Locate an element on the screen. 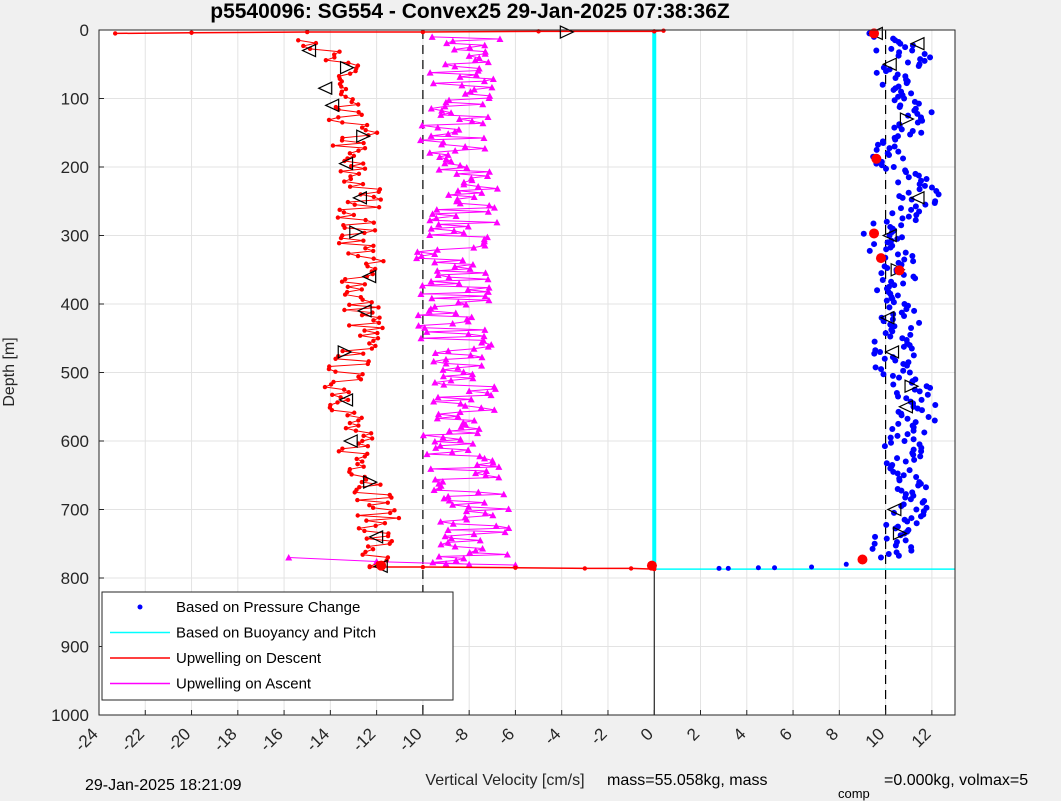  descent-surface-point is located at coordinates (307, 32).